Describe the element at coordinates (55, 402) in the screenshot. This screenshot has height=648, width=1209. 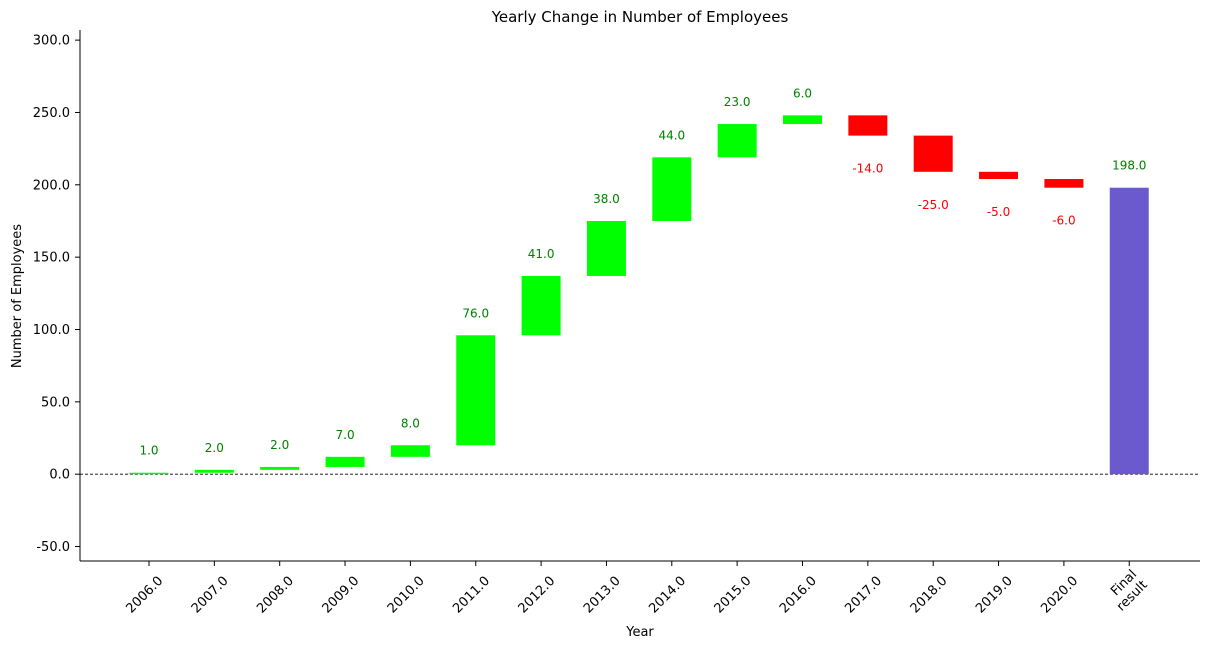
I see `y-tick-label: 50.0` at that location.